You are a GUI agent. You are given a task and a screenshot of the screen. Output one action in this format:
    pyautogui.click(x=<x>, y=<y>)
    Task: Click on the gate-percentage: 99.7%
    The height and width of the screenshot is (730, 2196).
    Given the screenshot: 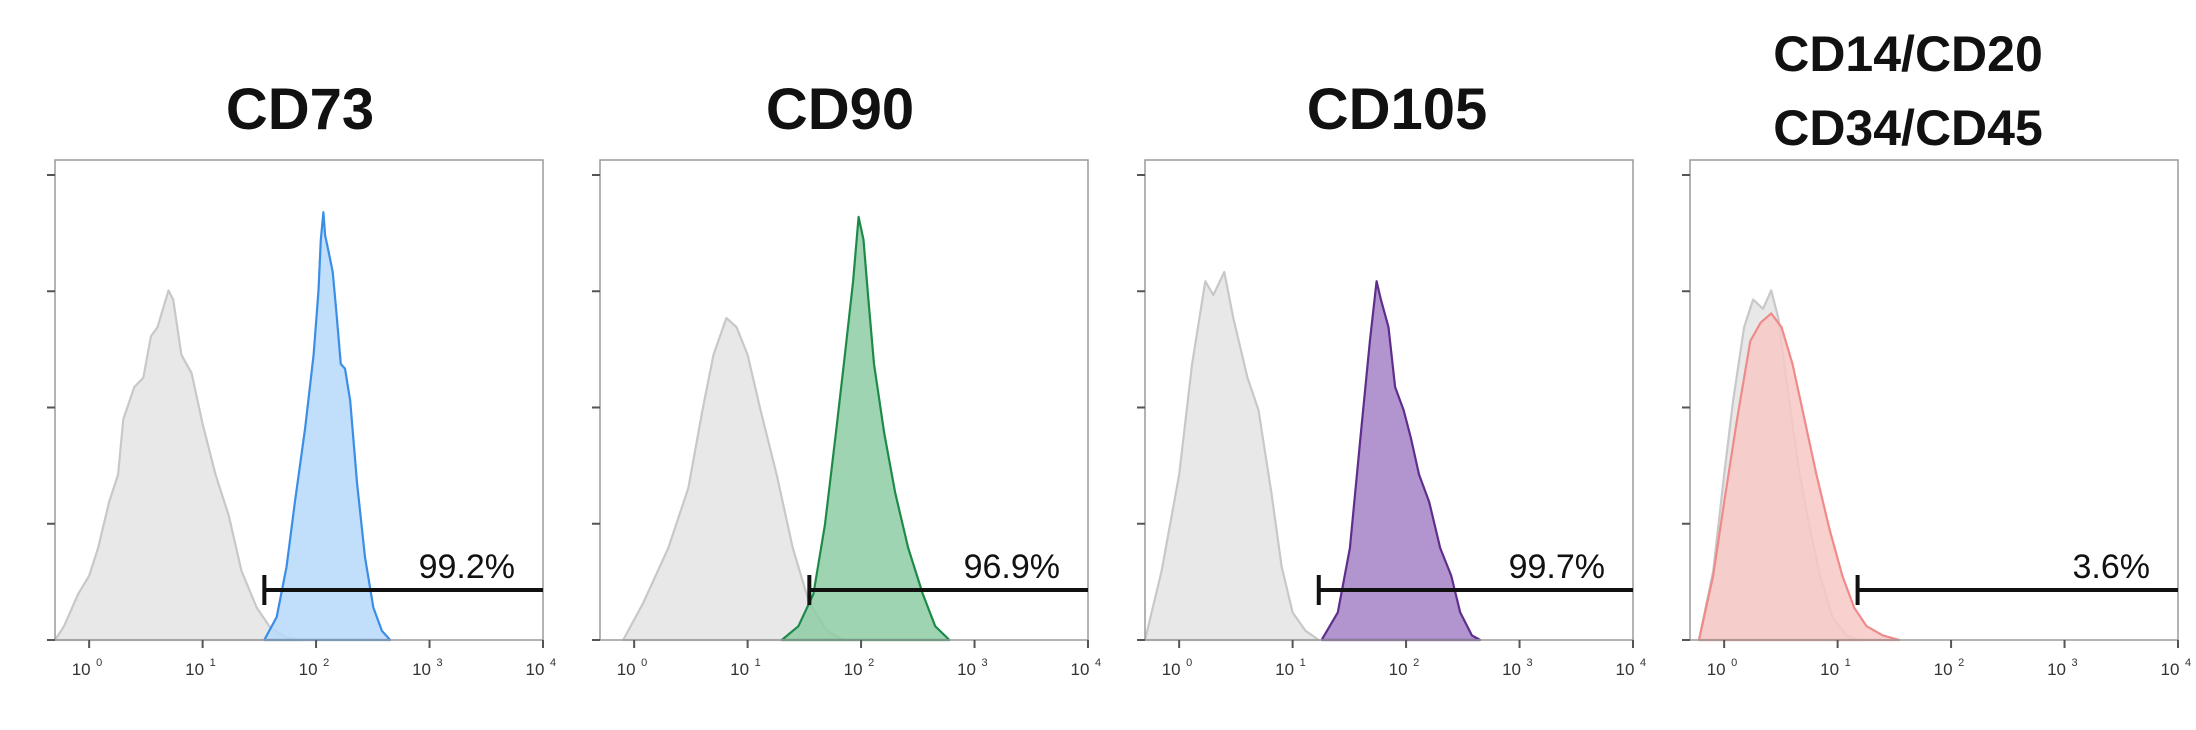 What is the action you would take?
    pyautogui.click(x=1557, y=567)
    